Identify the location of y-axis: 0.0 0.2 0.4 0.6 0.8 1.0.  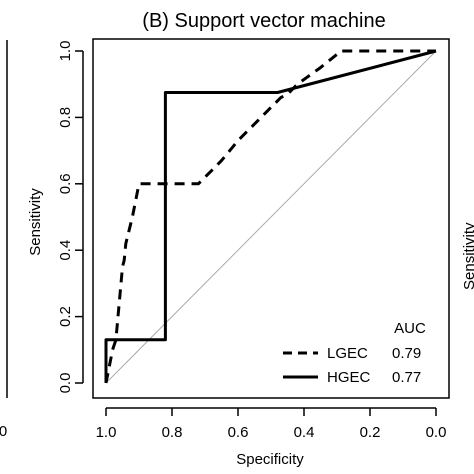
(70, 217).